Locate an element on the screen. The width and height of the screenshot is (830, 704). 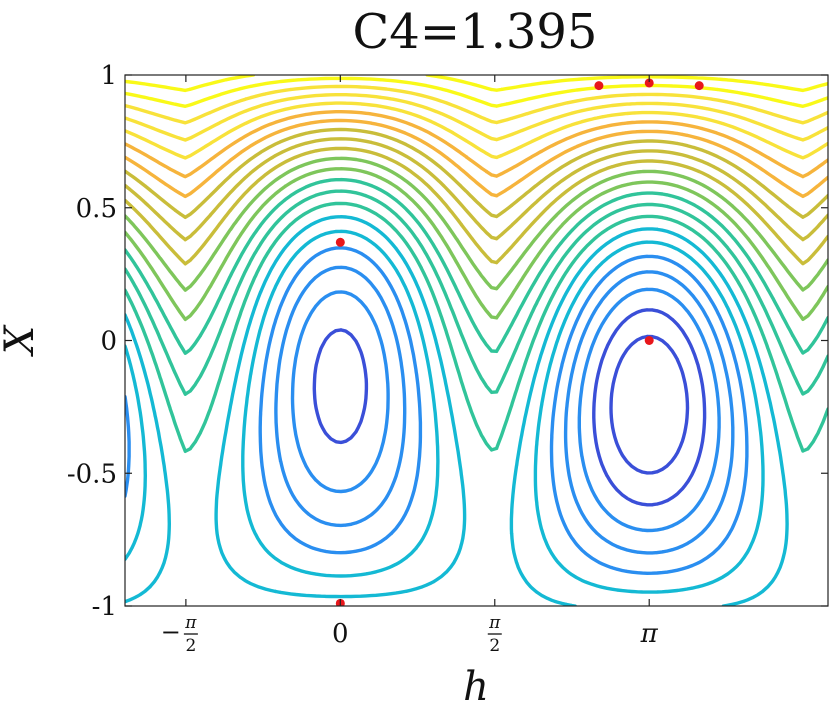
y-tick-label: -0.5 is located at coordinates (92, 474).